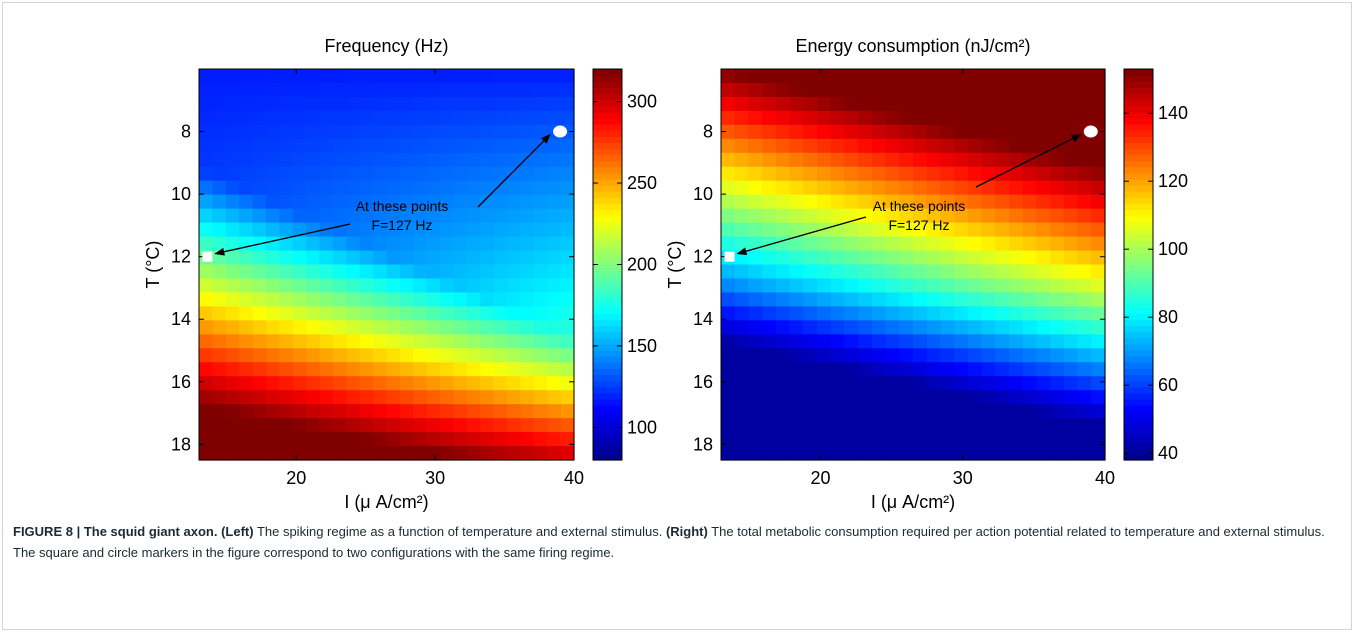 The image size is (1355, 633). What do you see at coordinates (207, 256) in the screenshot?
I see `square-marker` at bounding box center [207, 256].